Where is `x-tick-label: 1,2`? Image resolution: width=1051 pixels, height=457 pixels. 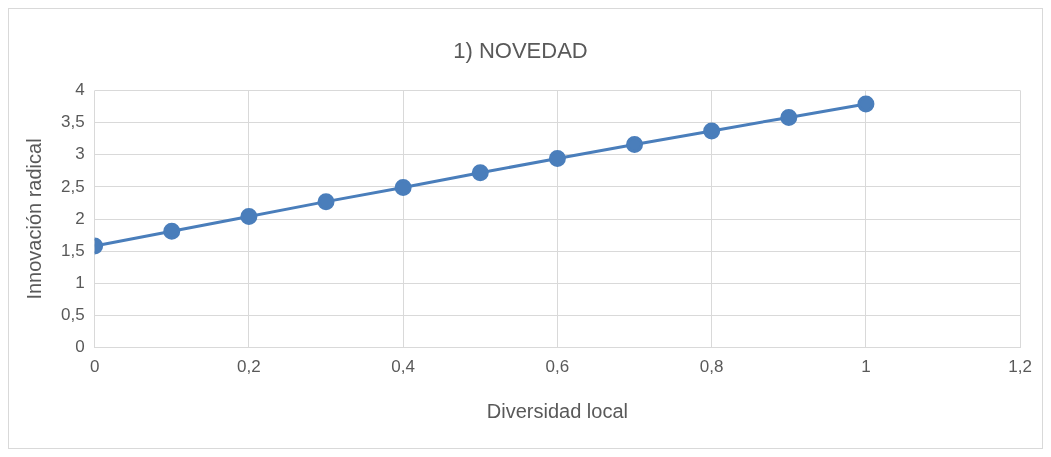
x-tick-label: 1,2 is located at coordinates (1020, 367).